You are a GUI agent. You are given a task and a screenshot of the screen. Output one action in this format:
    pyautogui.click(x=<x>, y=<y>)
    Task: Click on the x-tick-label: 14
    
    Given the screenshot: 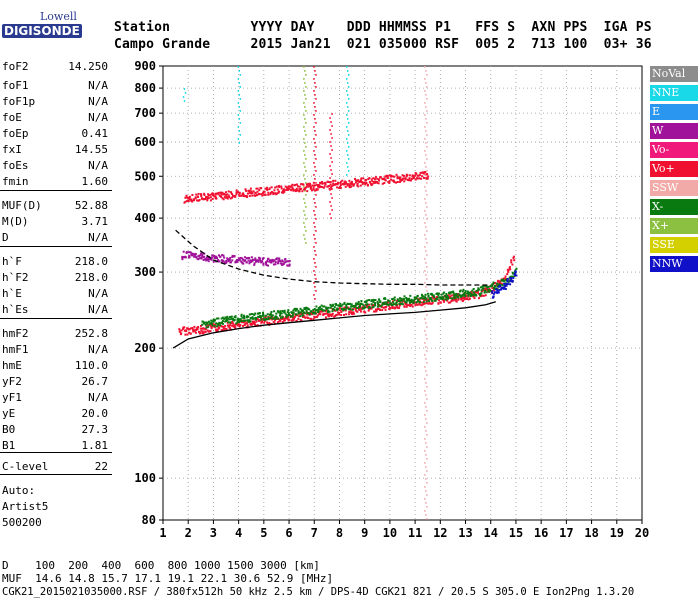 What is the action you would take?
    pyautogui.click(x=491, y=533)
    